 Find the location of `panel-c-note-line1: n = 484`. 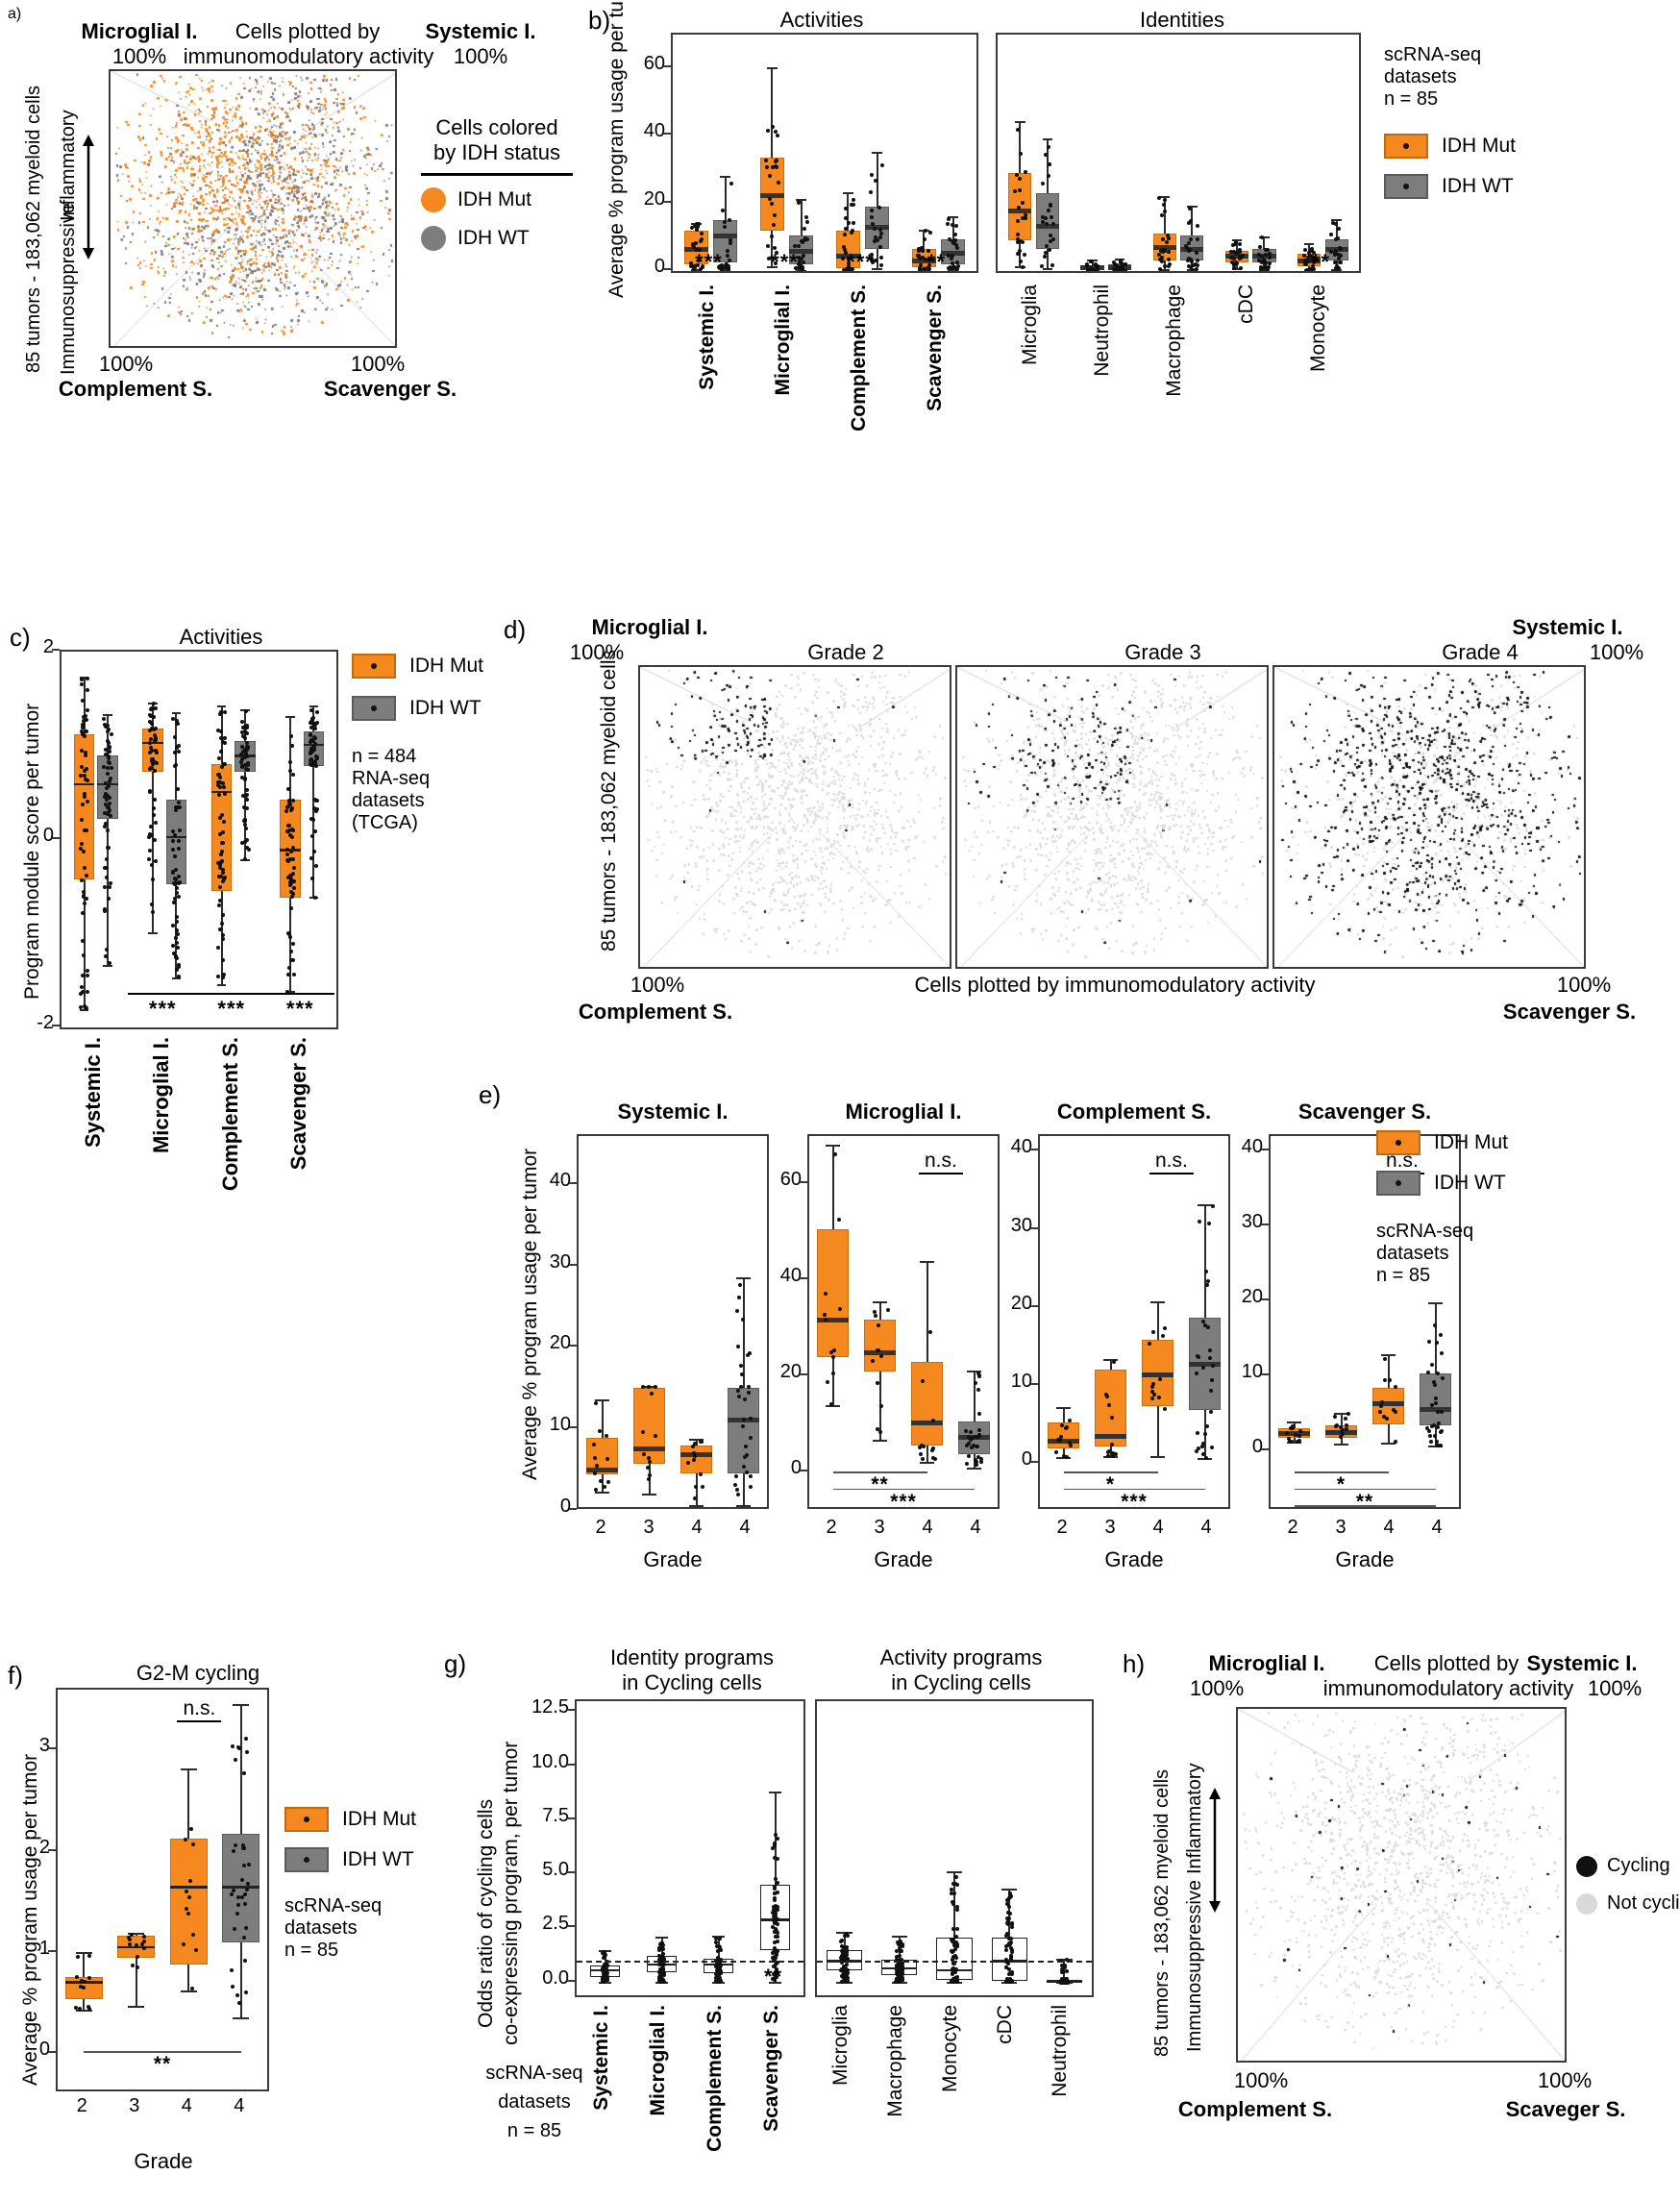

panel-c-note-line1: n = 484 is located at coordinates (385, 757).